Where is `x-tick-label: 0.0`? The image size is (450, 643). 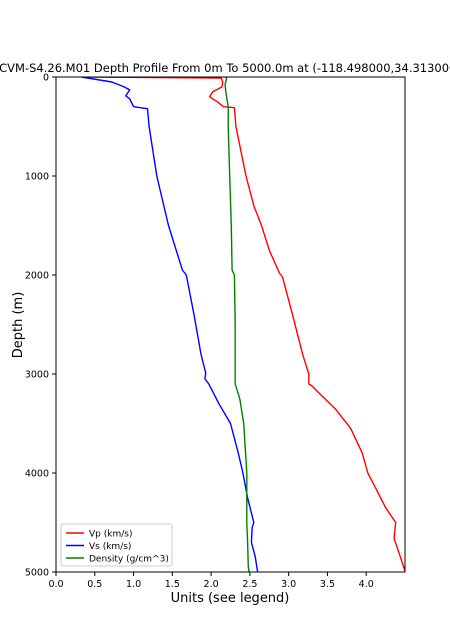
x-tick-label: 0.0 is located at coordinates (55, 584).